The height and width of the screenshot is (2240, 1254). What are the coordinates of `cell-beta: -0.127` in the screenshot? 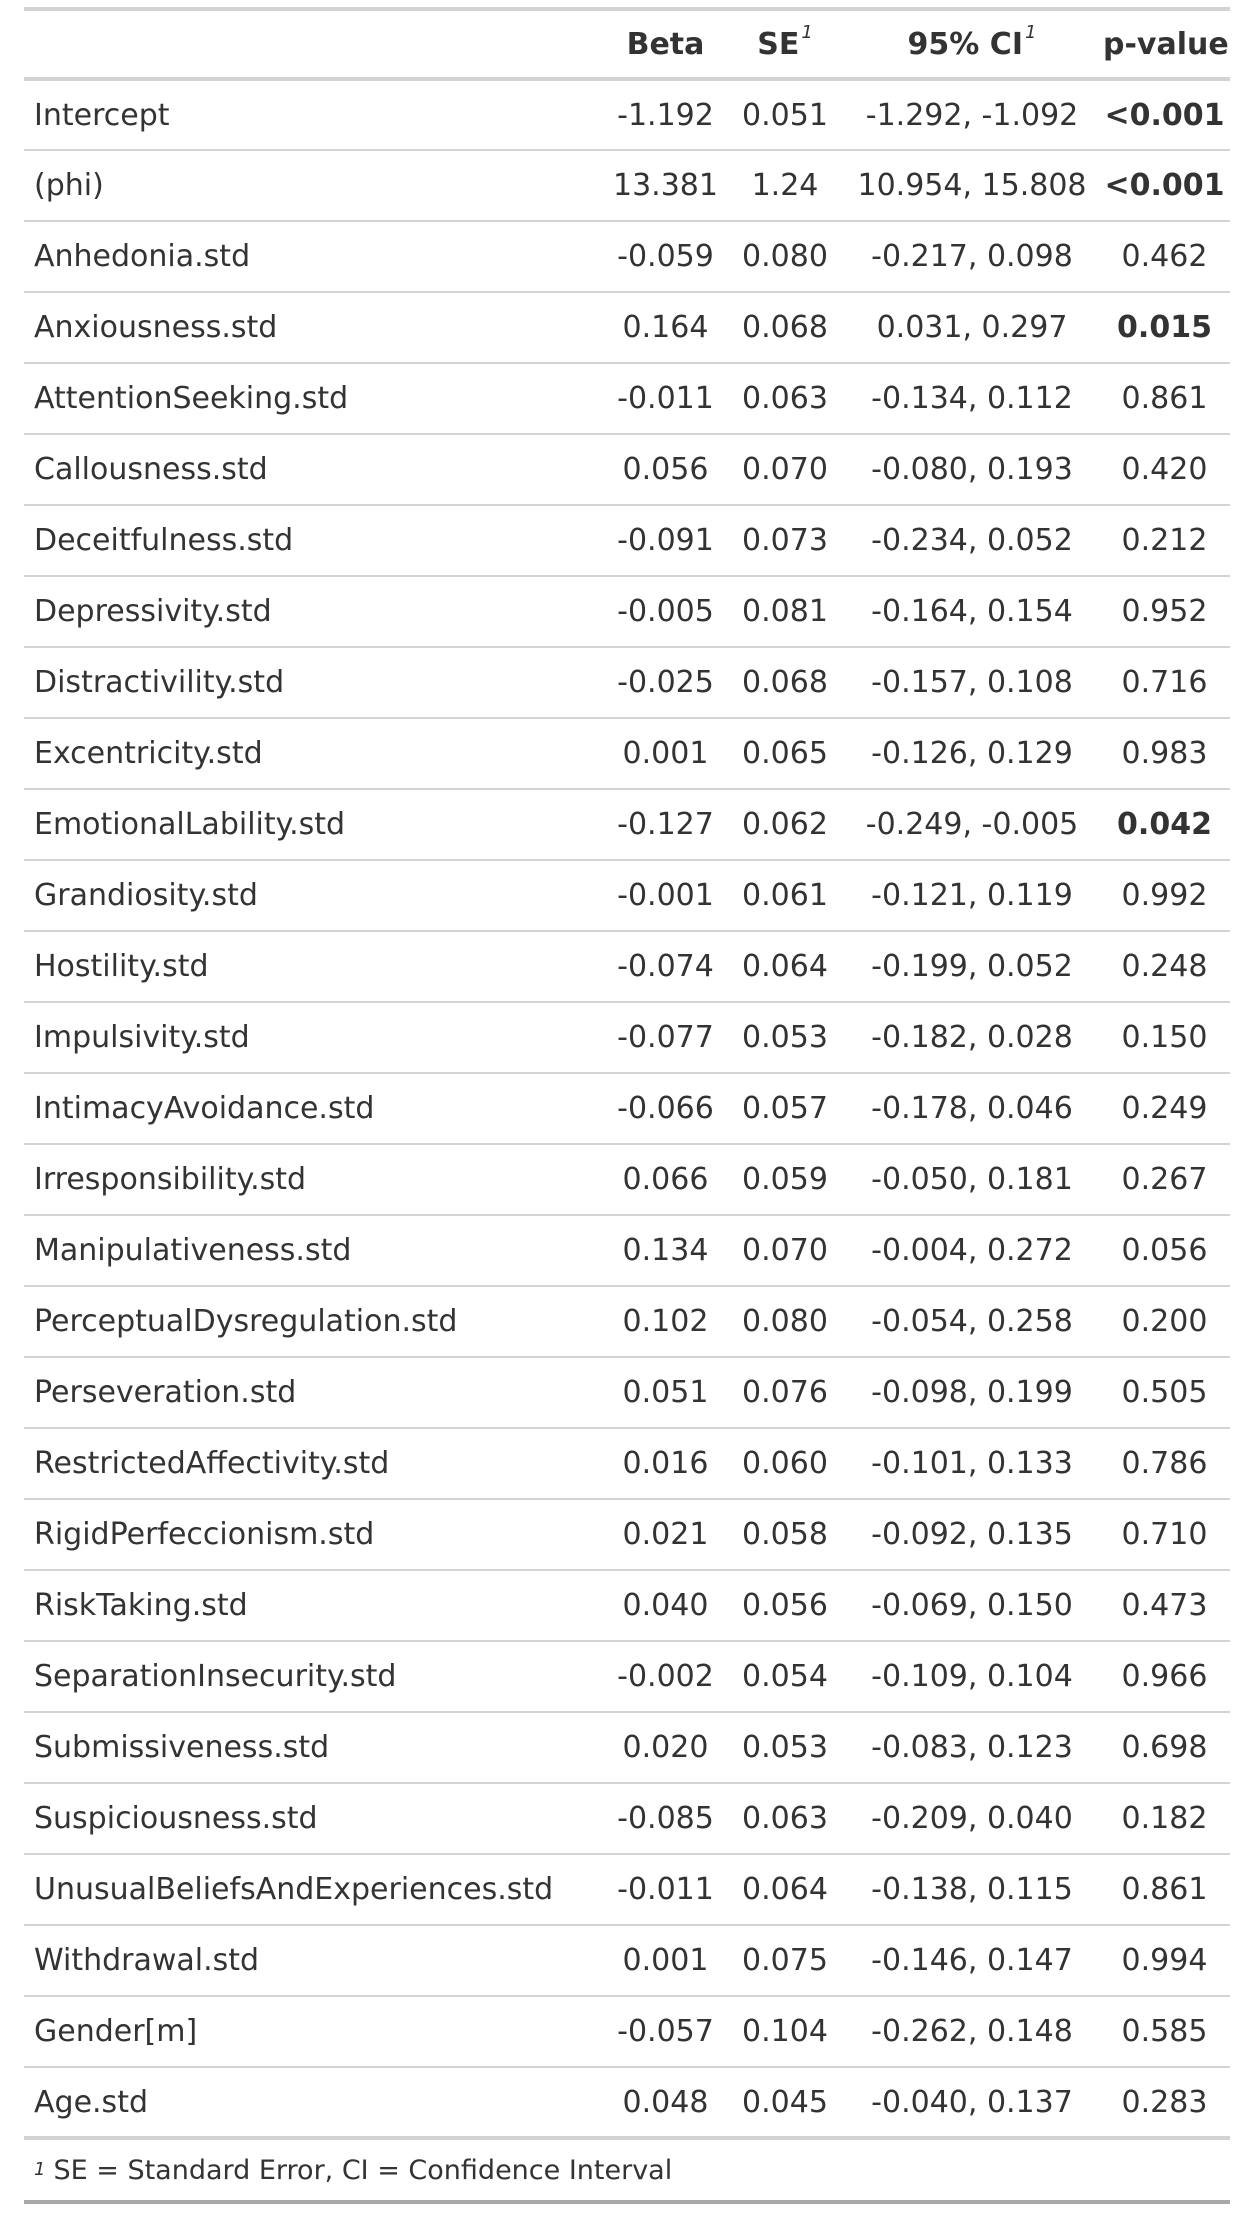 It's located at (665, 825).